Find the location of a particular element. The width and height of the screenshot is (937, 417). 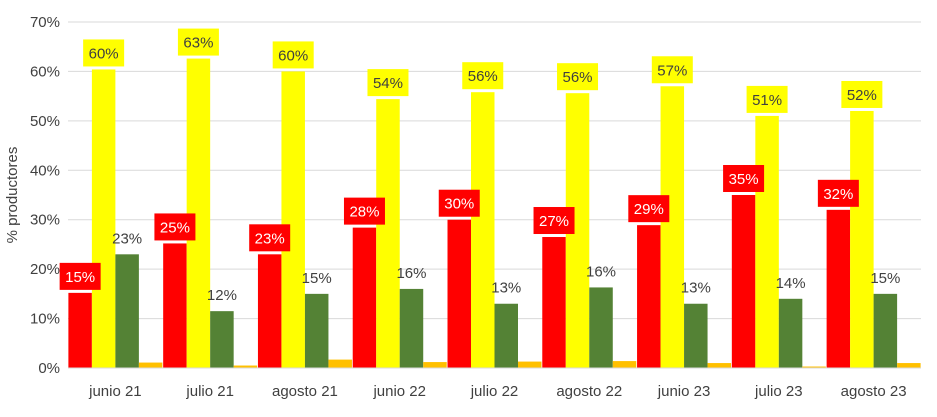

x-tick-label: junio 22 is located at coordinates (399, 391).